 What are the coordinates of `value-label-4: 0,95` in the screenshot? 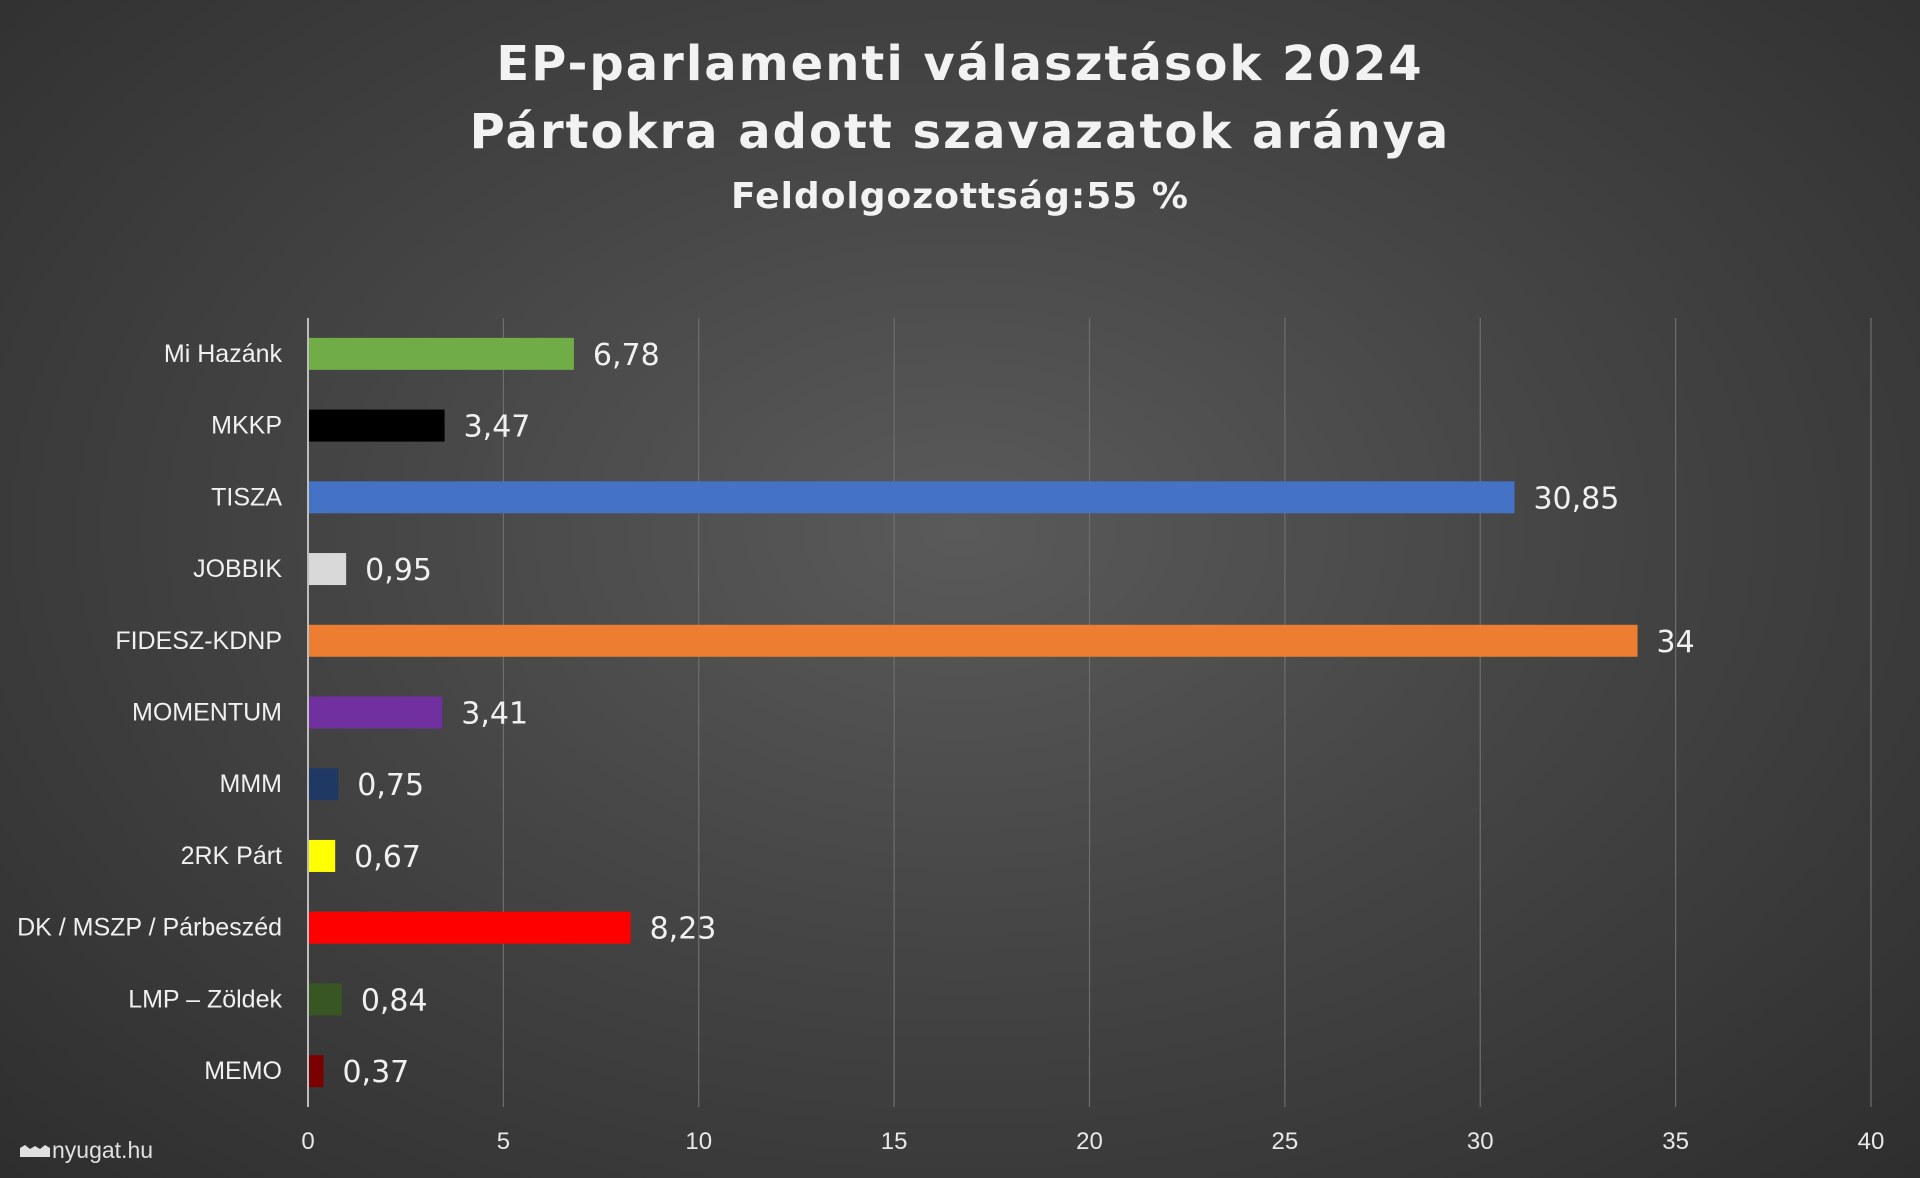 It's located at (398, 570).